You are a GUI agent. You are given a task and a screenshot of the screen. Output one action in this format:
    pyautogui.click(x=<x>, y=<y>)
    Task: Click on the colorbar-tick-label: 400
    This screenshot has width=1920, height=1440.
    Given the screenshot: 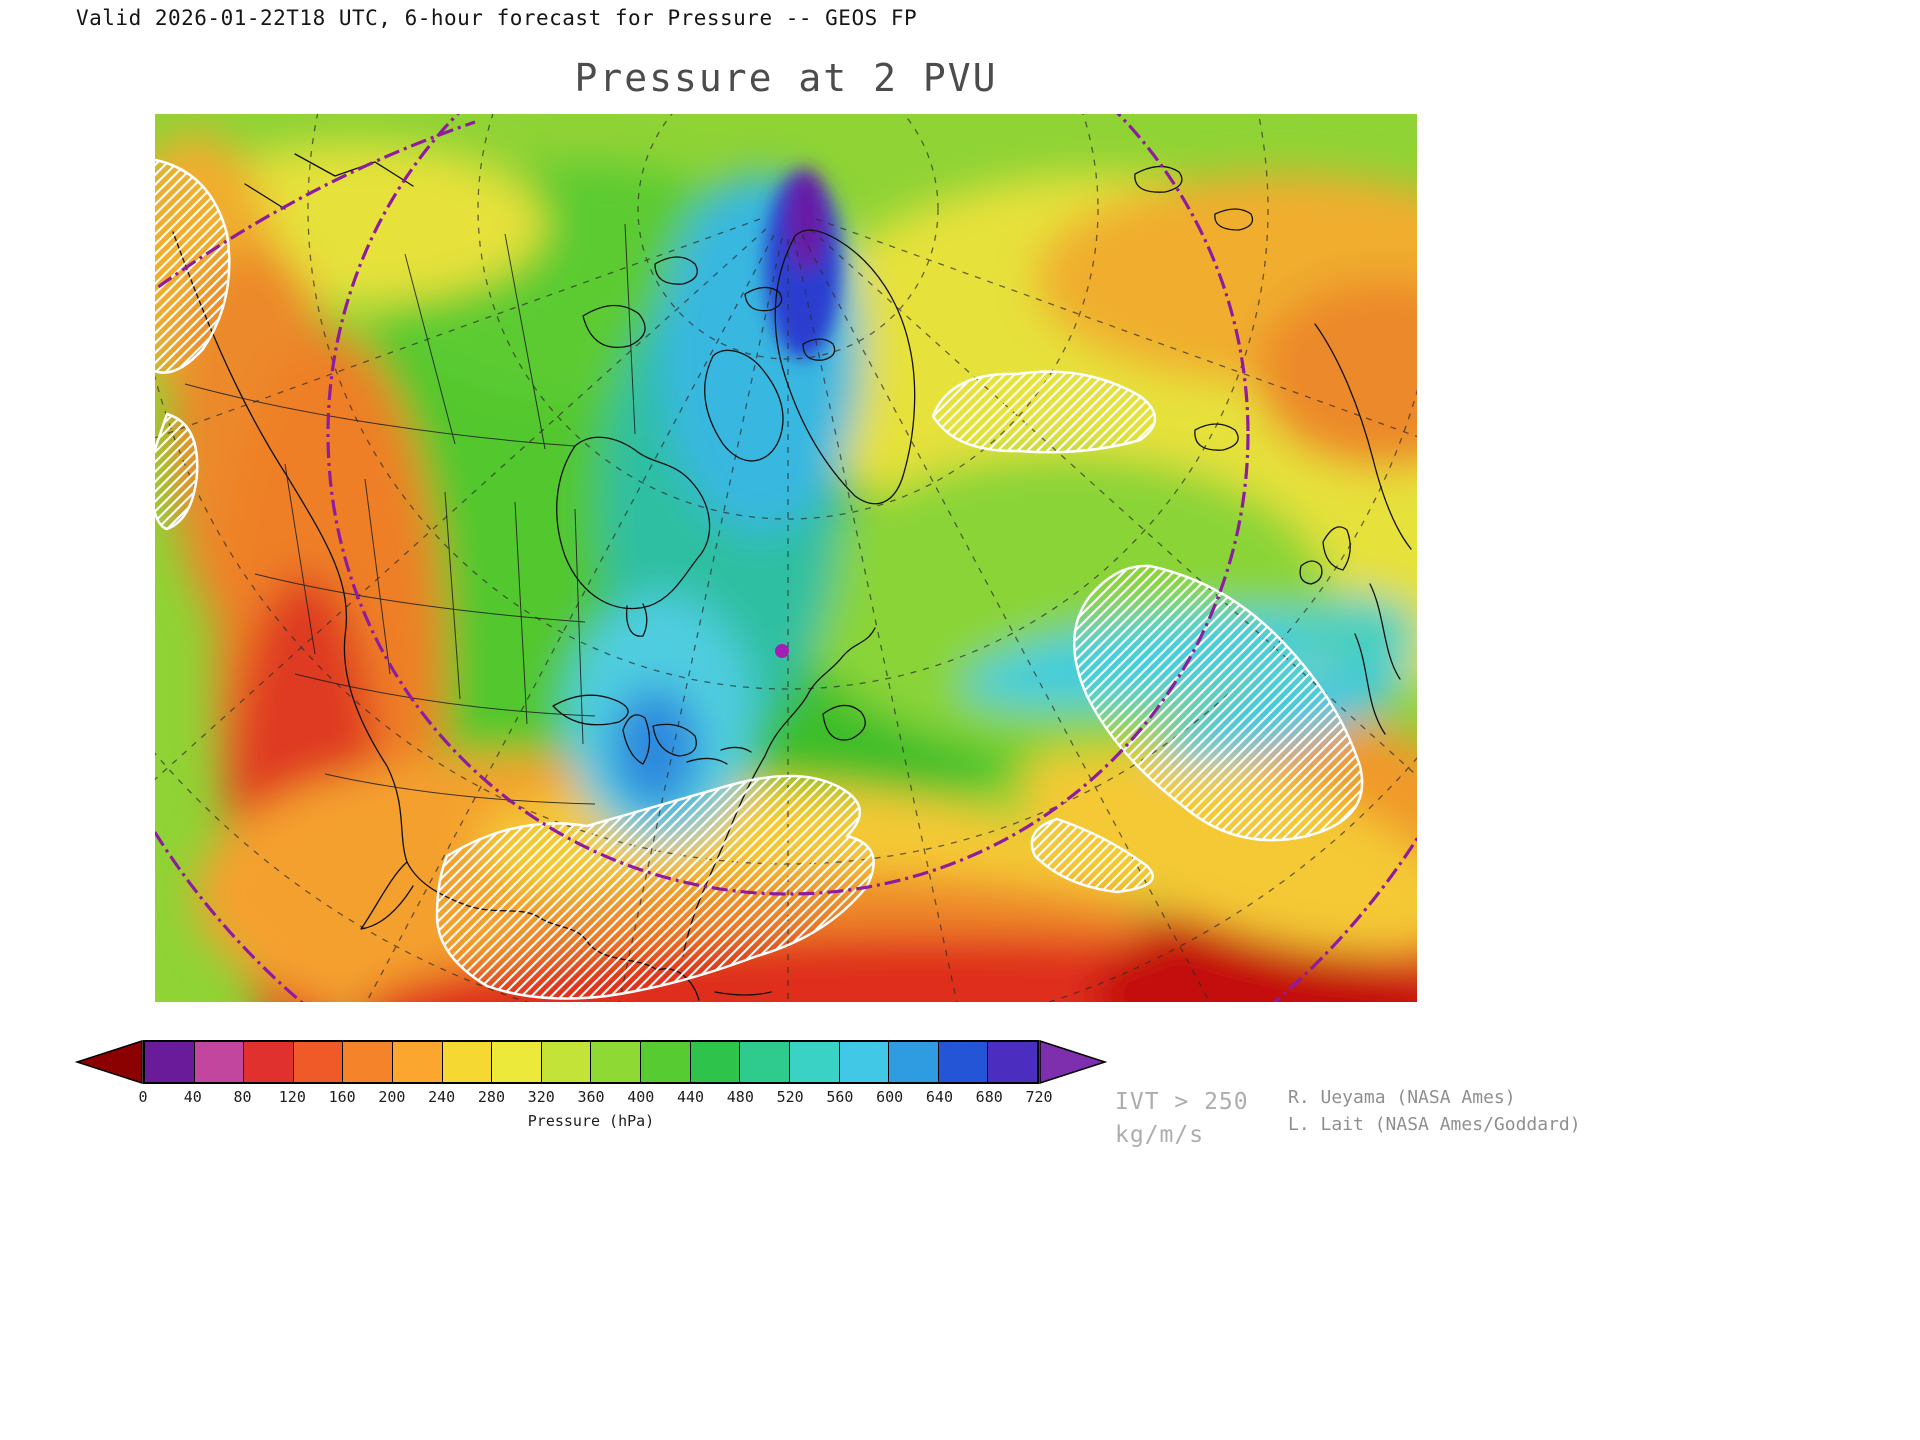 What is the action you would take?
    pyautogui.click(x=641, y=1097)
    